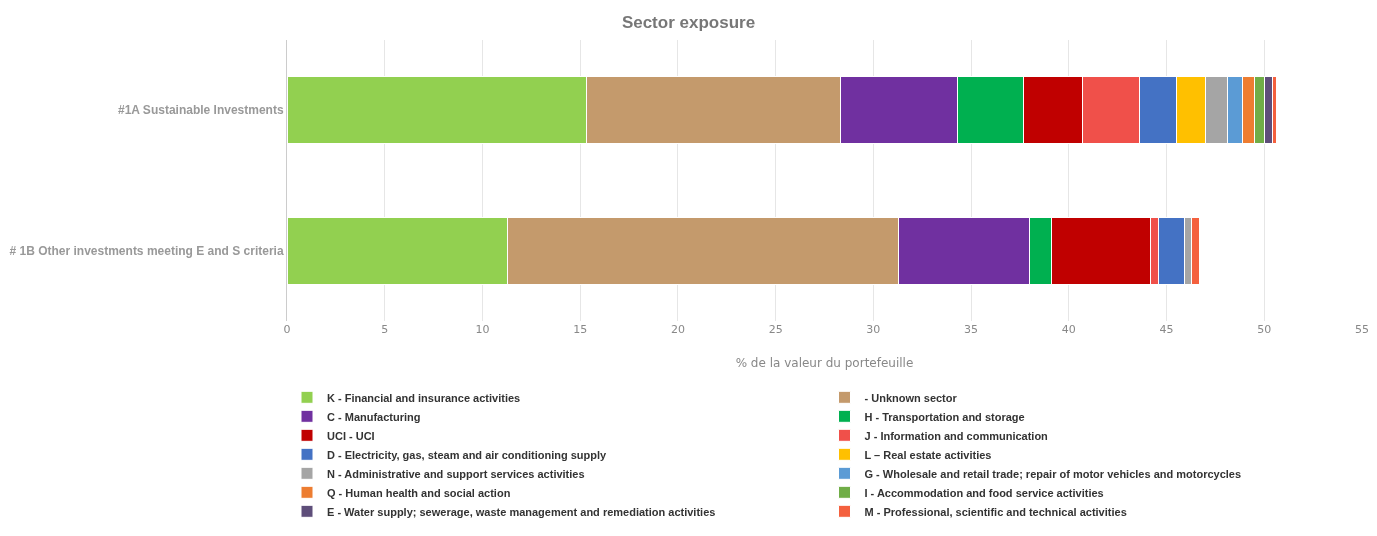 The width and height of the screenshot is (1377, 536). I want to click on legend-label: C - Manufacturing, so click(374, 416).